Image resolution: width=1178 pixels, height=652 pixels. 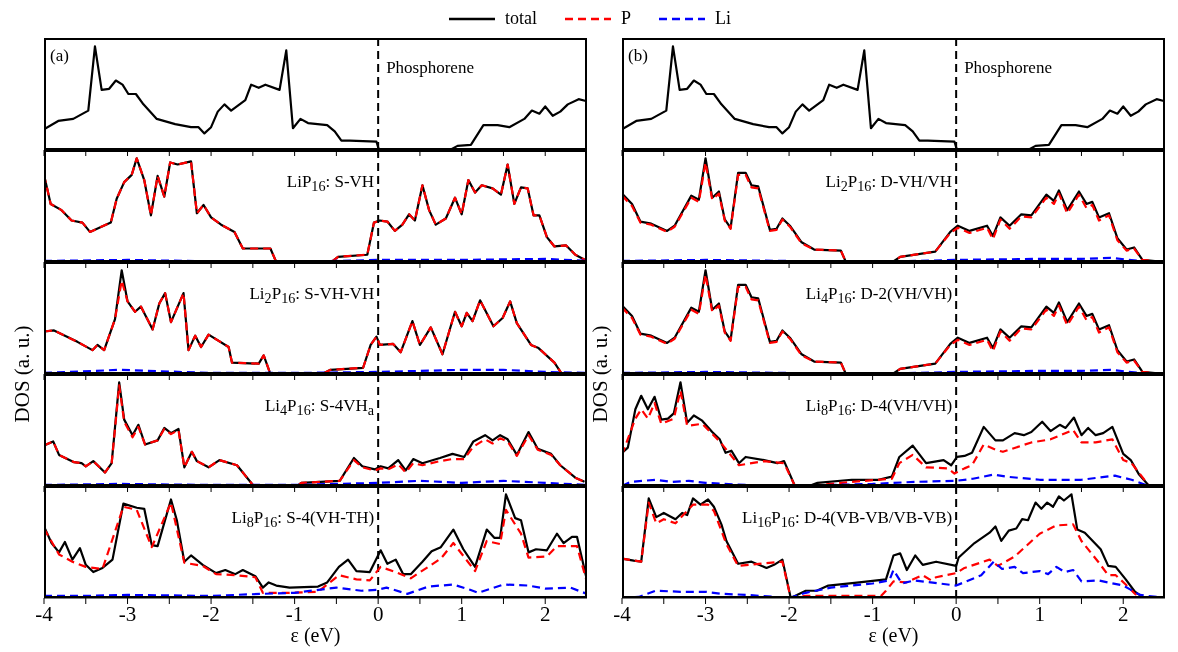 What do you see at coordinates (319, 408) in the screenshot?
I see `annotation: Li$_{4}$P$_{16}$: S-4VH$_{a}$` at bounding box center [319, 408].